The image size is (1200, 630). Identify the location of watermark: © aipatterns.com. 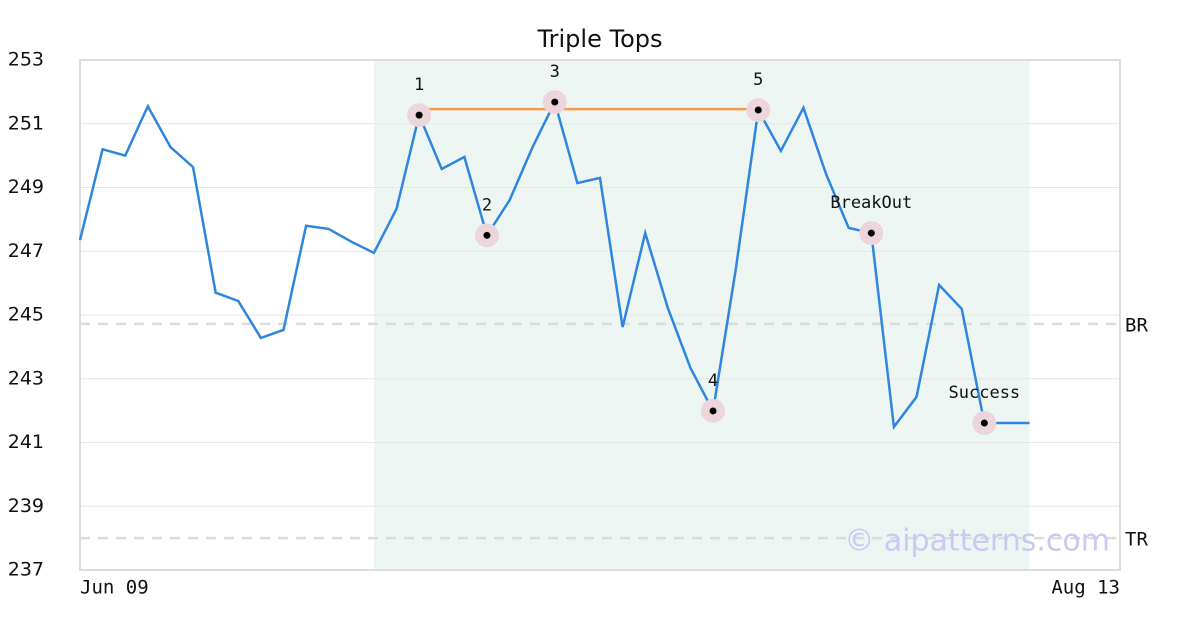
(977, 541).